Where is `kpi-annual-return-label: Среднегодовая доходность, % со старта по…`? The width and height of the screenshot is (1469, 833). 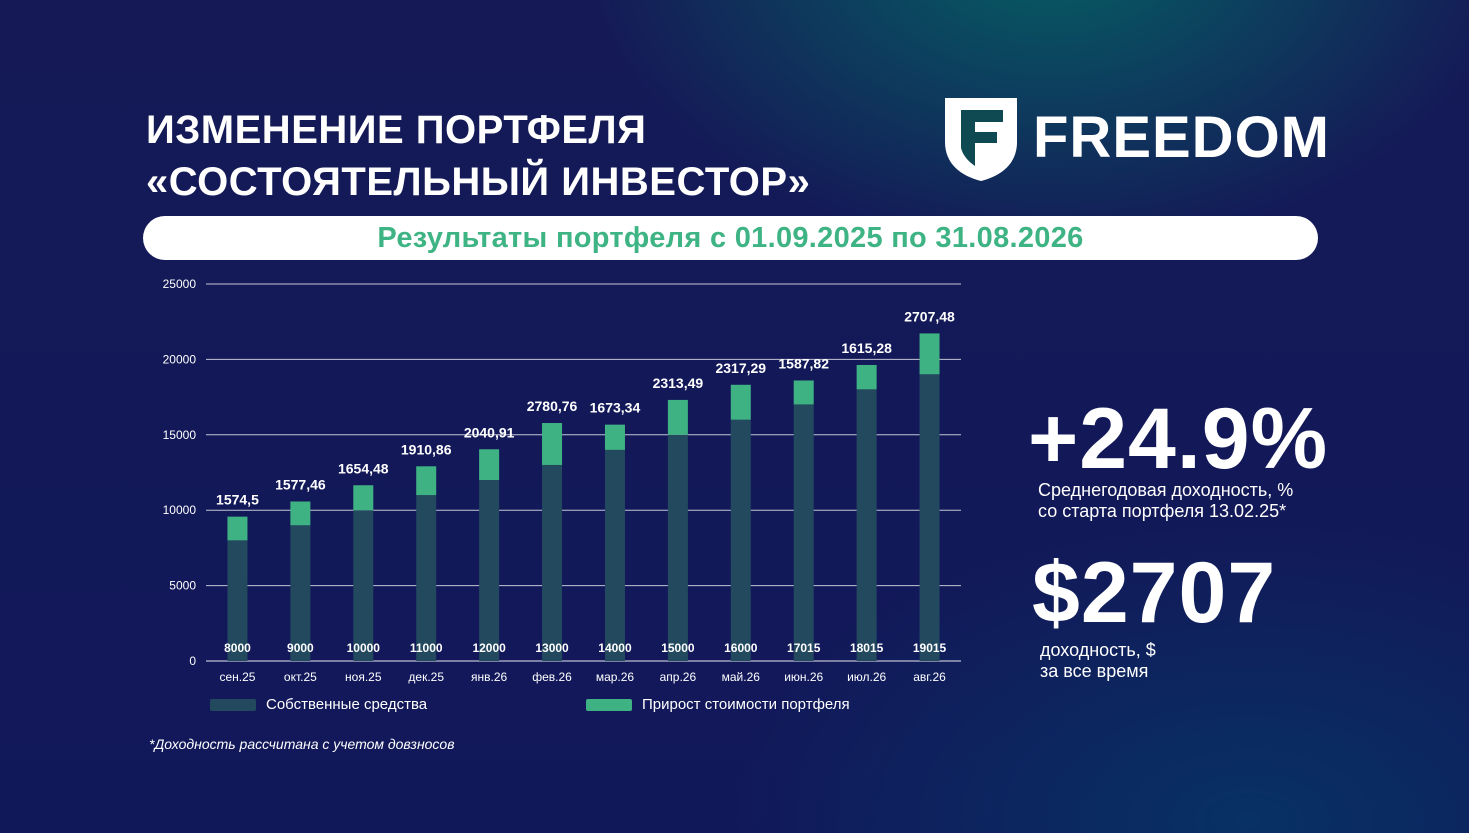
kpi-annual-return-label: Среднегодовая доходность, % со старта по… is located at coordinates (1165, 501).